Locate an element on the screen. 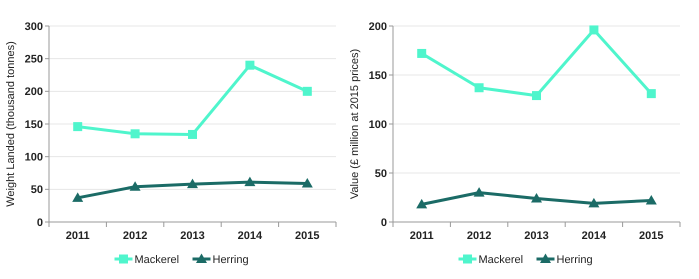  y-axis-title: Value (£ million at 2015 prices) is located at coordinates (355, 124).